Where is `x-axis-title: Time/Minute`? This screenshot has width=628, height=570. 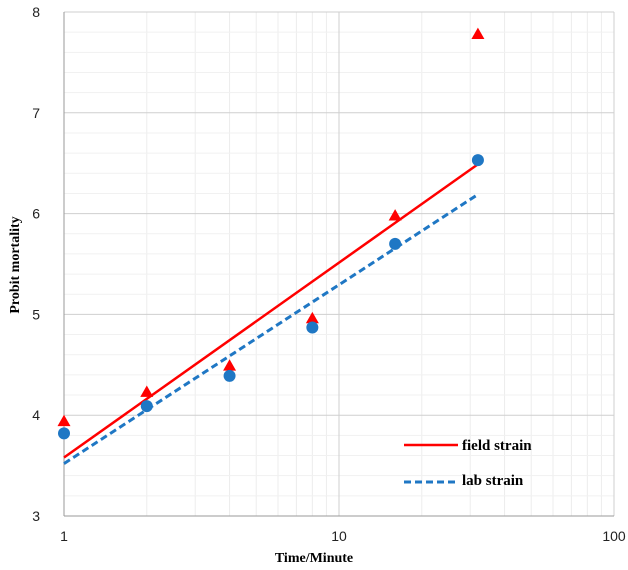 x-axis-title: Time/Minute is located at coordinates (314, 558).